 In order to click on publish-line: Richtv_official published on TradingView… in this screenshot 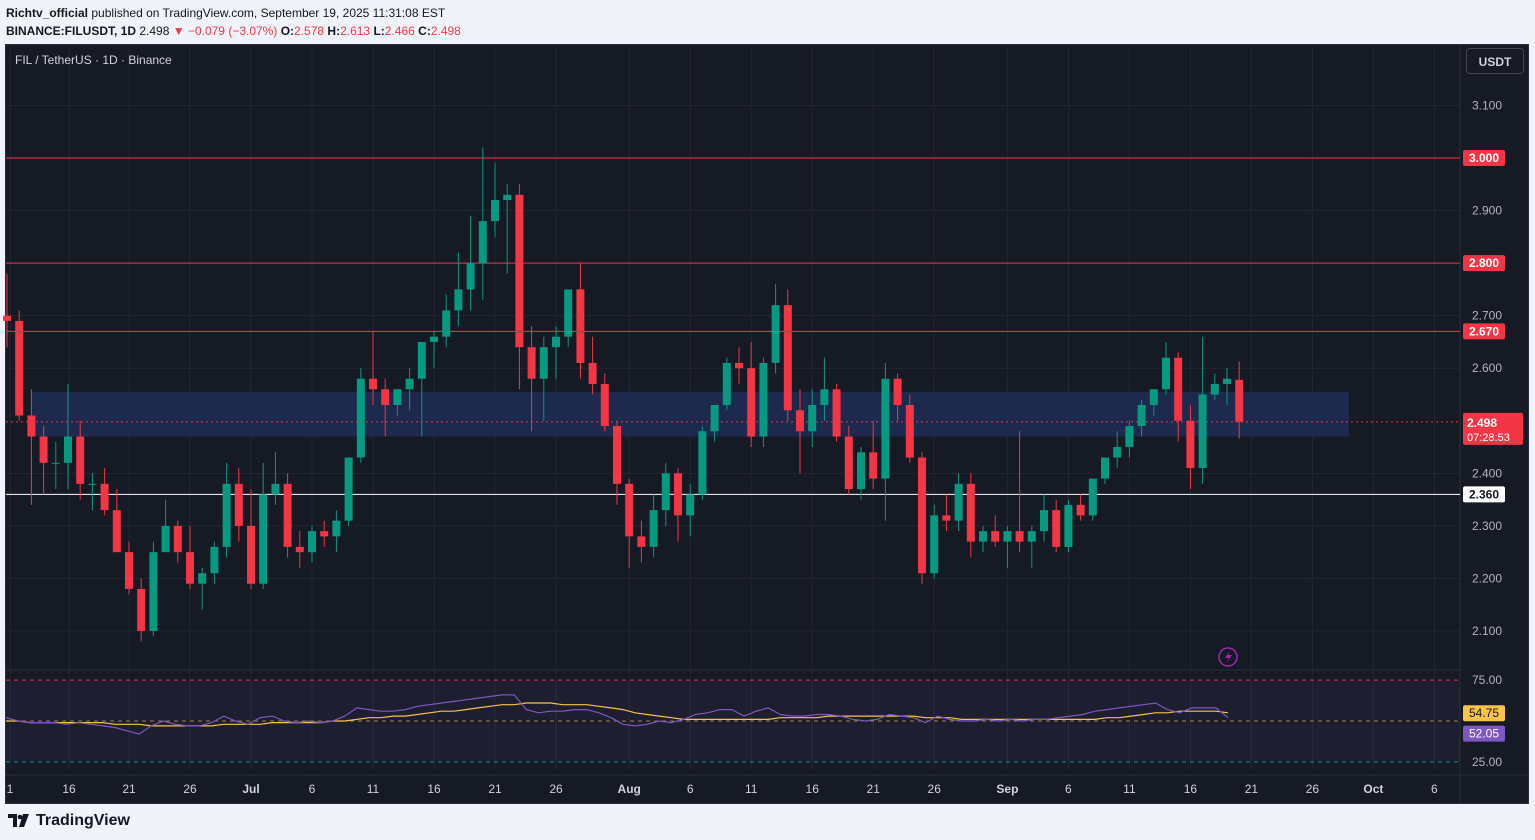, I will do `click(233, 13)`.